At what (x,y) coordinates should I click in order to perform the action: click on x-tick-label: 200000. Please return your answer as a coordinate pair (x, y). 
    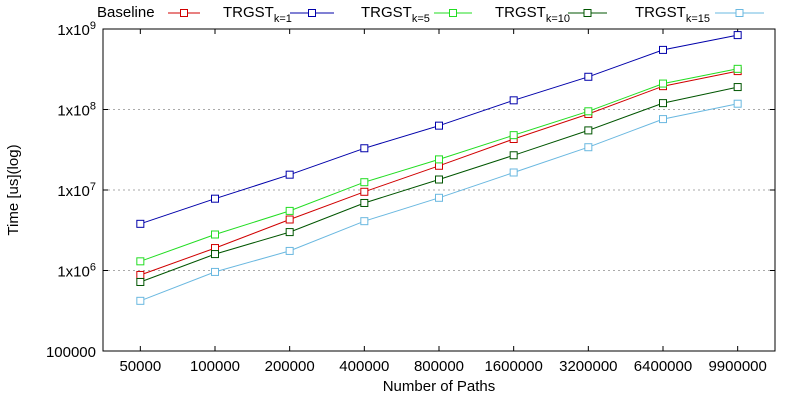
    Looking at the image, I should click on (290, 366).